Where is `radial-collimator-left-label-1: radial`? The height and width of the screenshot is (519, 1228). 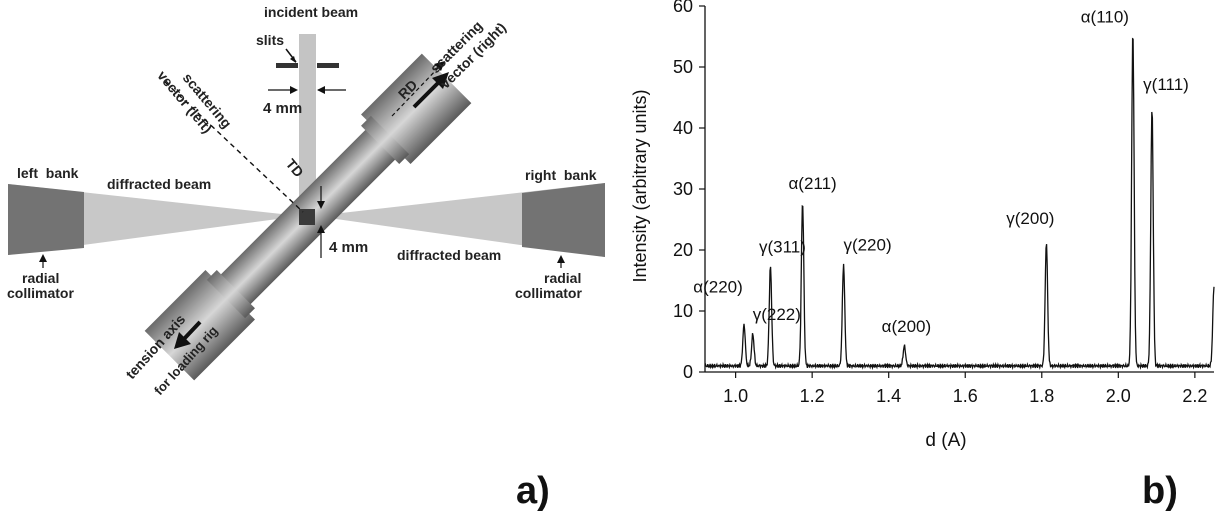
radial-collimator-left-label-1: radial is located at coordinates (40, 278).